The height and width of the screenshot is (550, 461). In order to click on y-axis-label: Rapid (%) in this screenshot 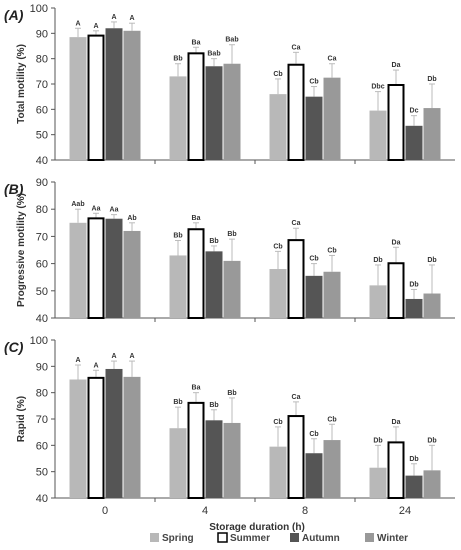, I will do `click(21, 419)`.